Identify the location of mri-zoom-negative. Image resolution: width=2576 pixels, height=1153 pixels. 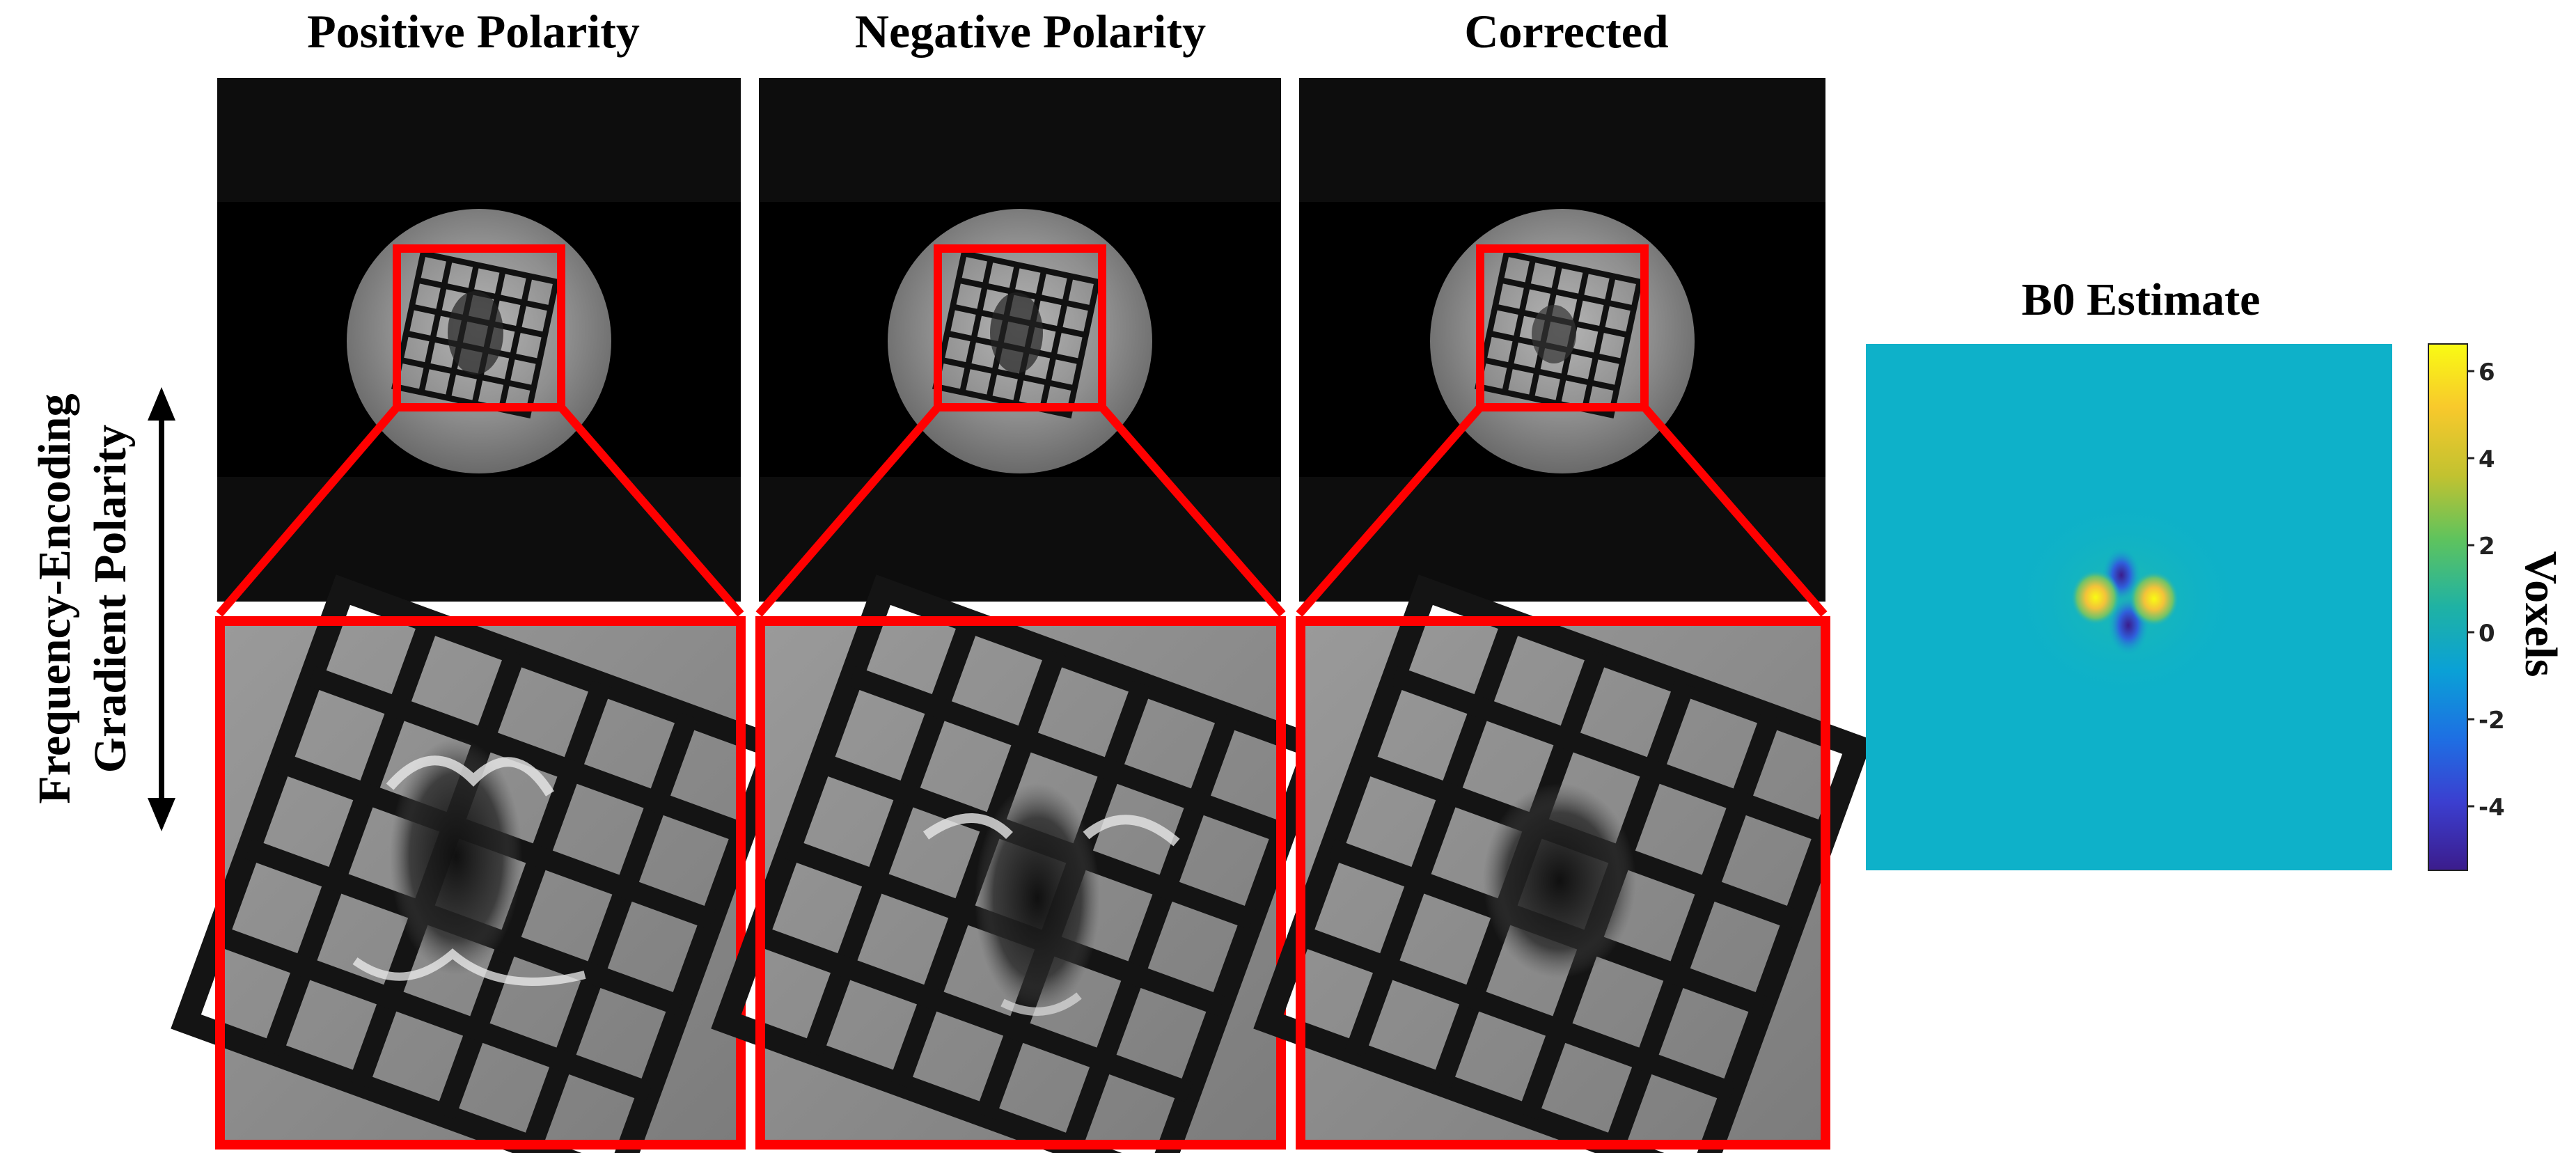
(1020, 871).